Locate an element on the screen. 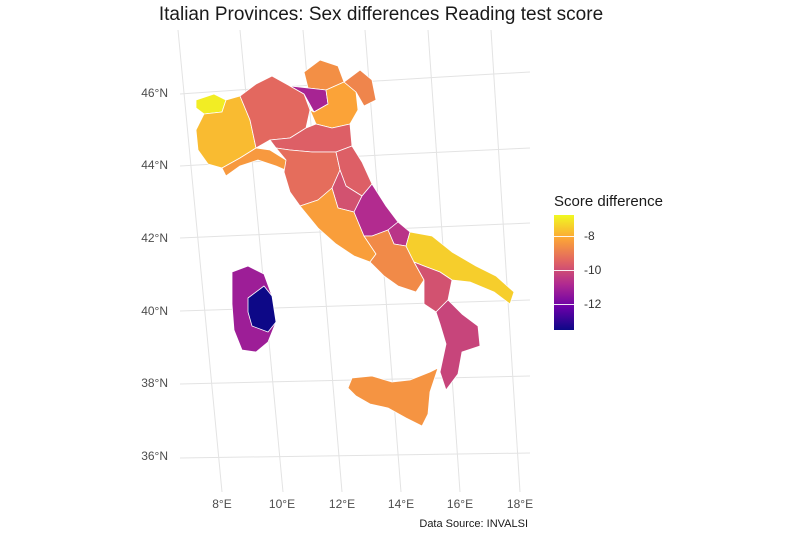  legend-title: Score difference is located at coordinates (608, 201).